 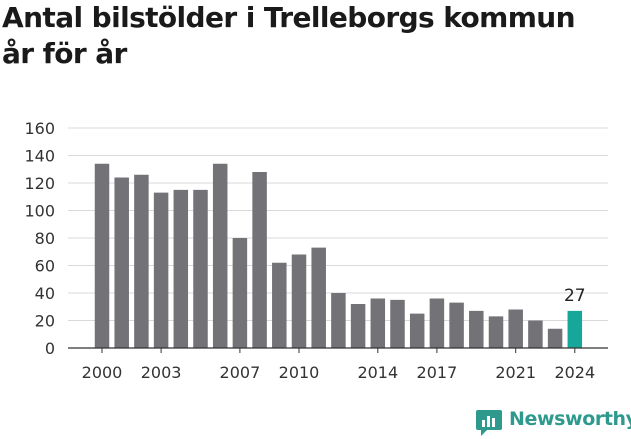 What do you see at coordinates (437, 372) in the screenshot?
I see `x-tick-label: 2017` at bounding box center [437, 372].